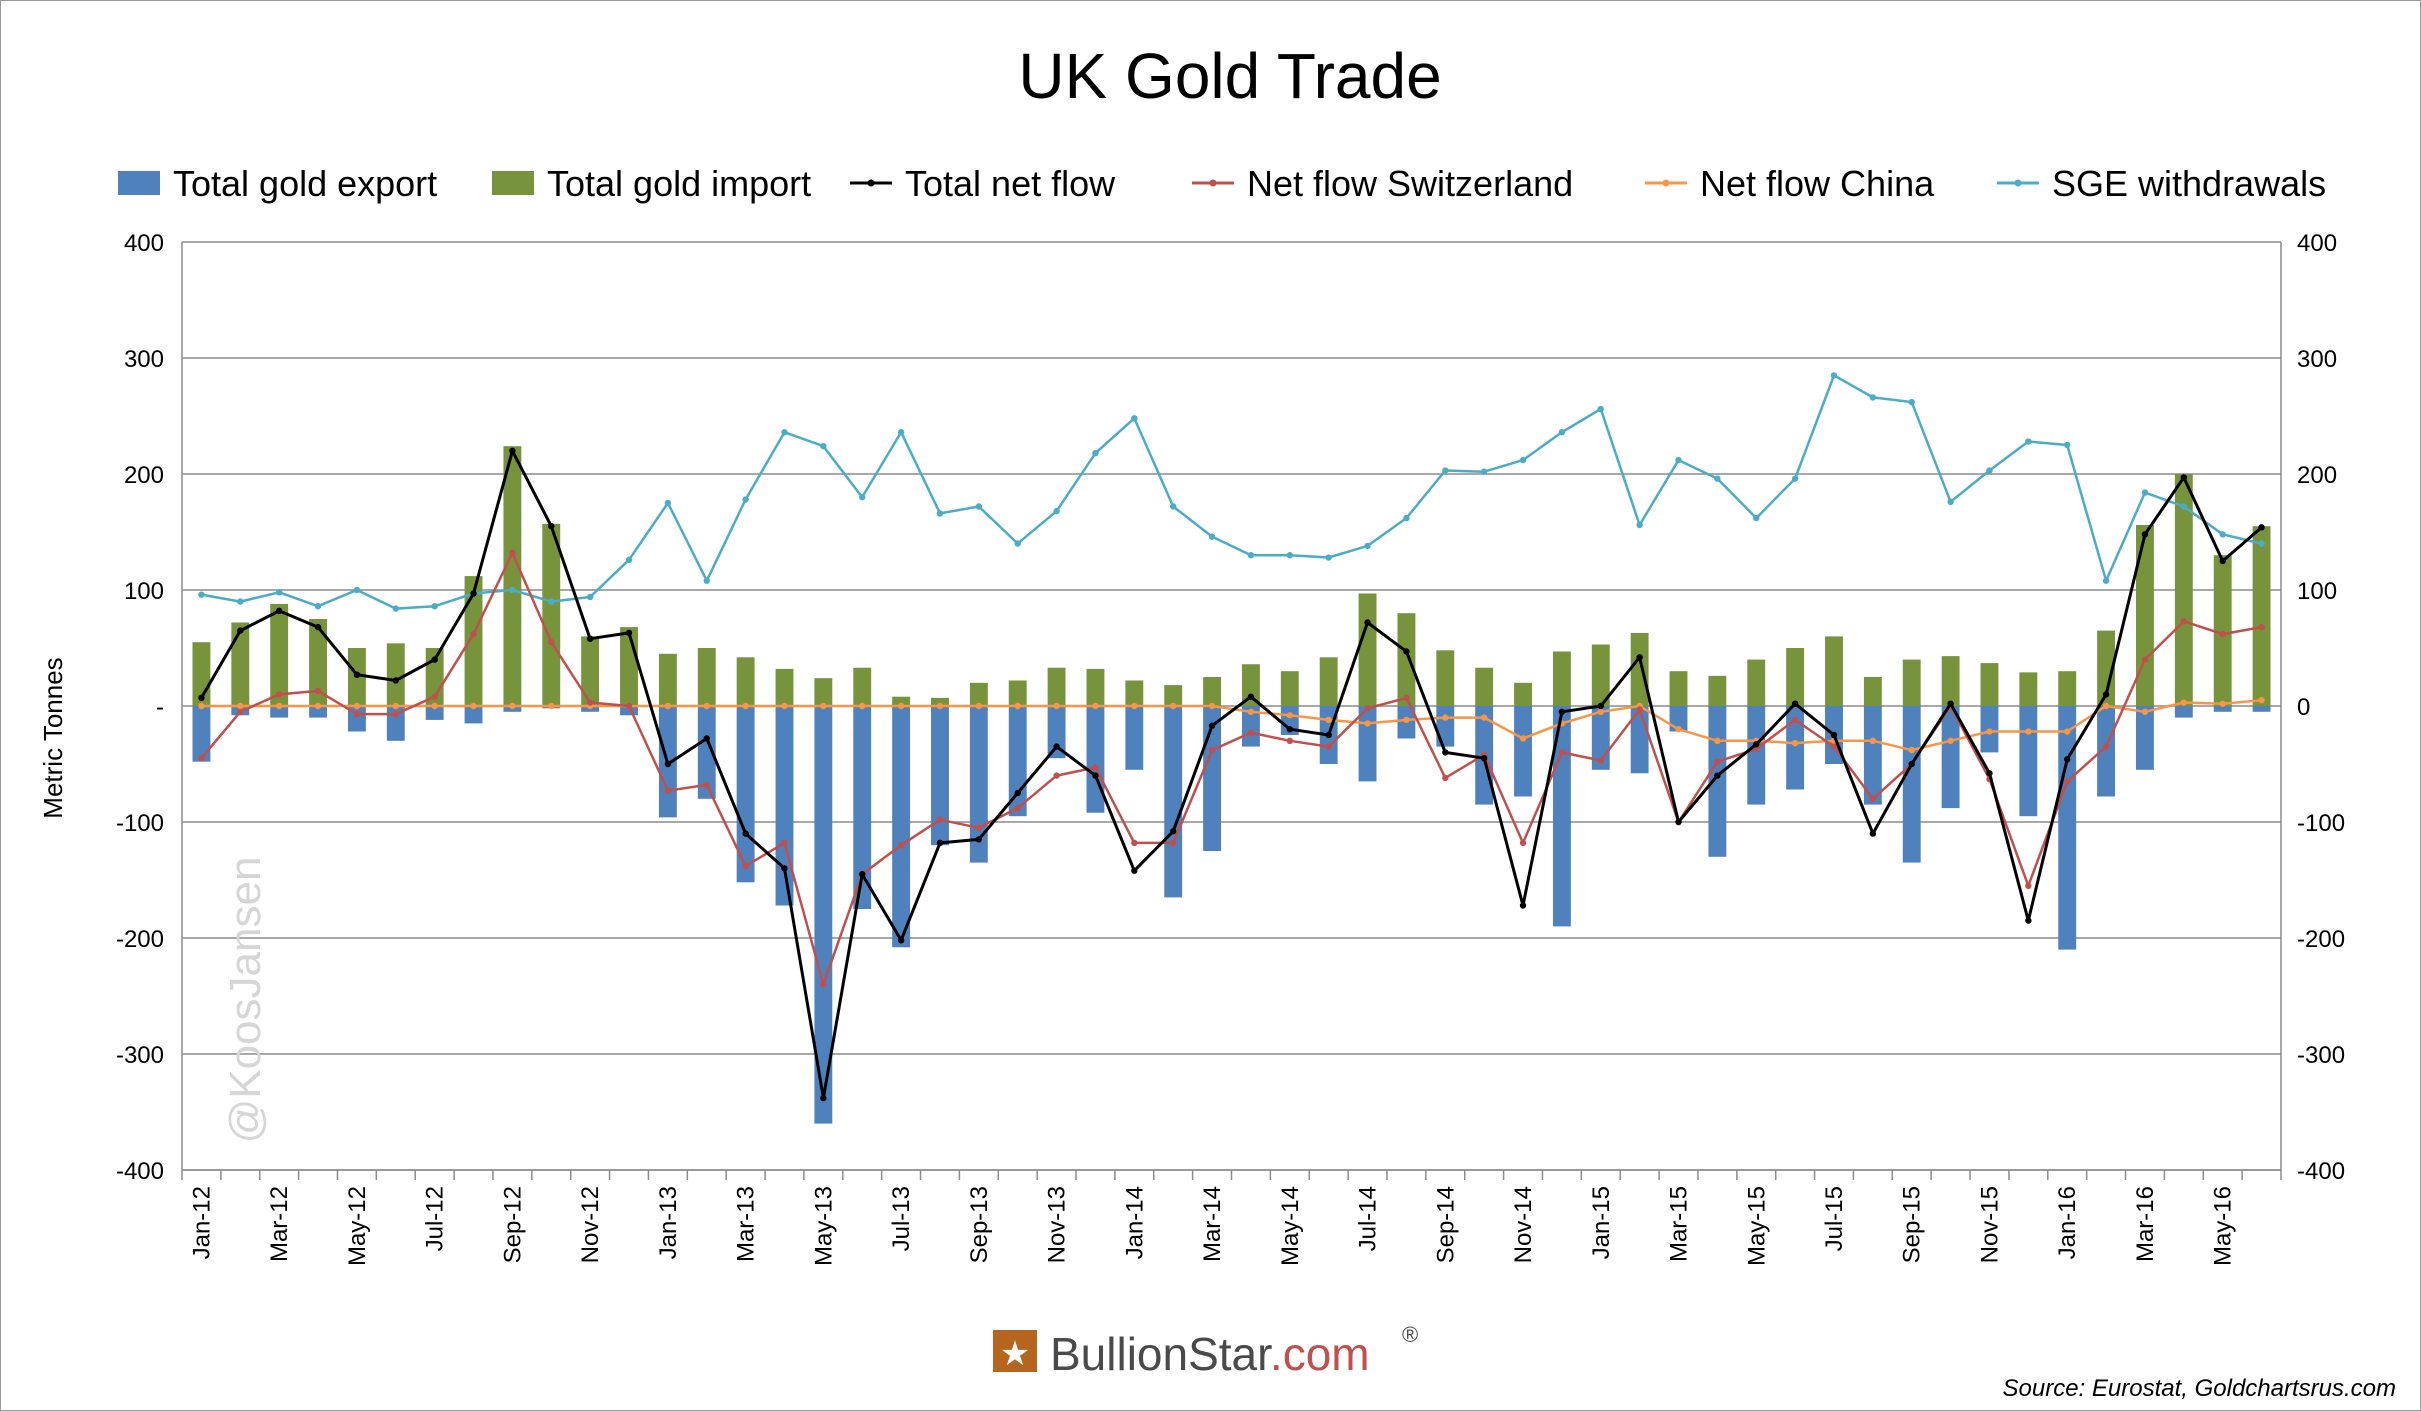  I want to click on brand-name: BullionStar.com, so click(1210, 1354).